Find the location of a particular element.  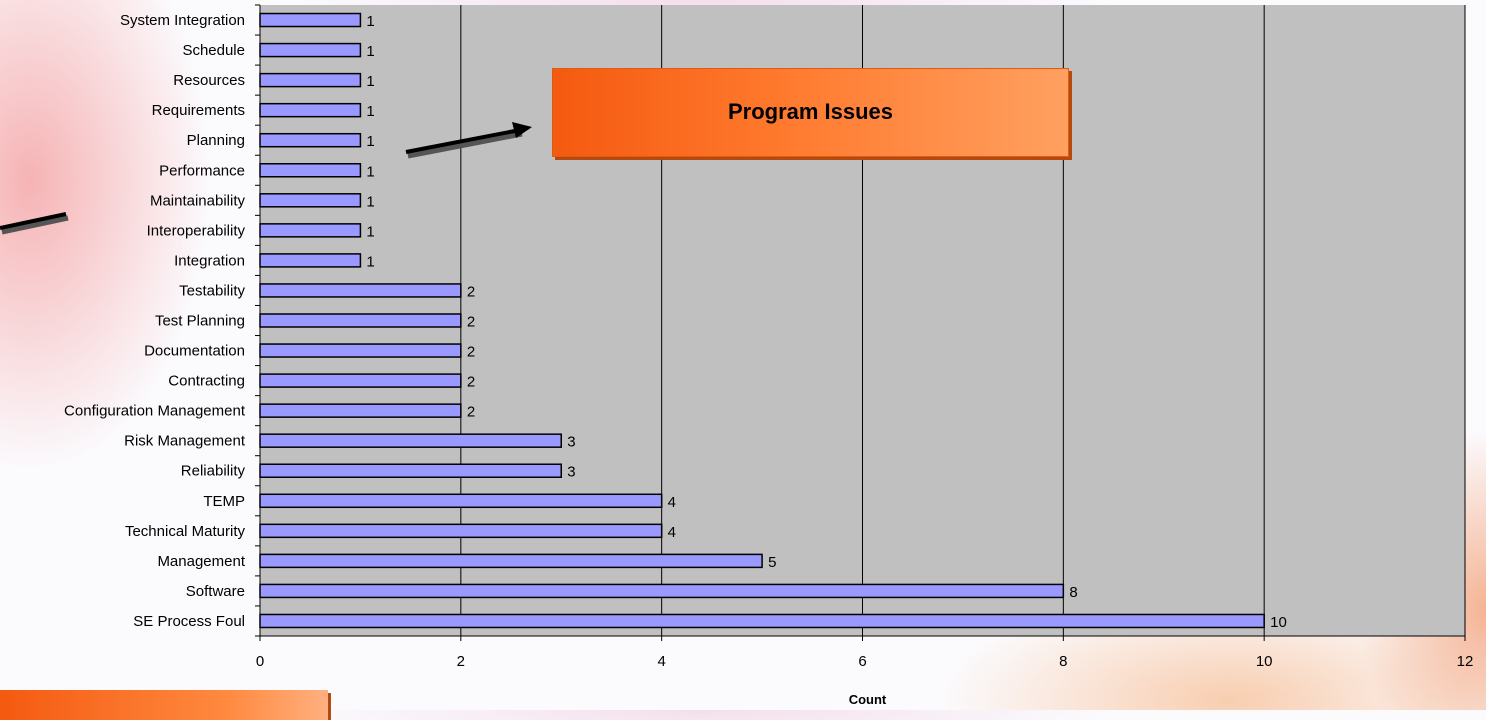

category-label: Test Planning is located at coordinates (200, 321).